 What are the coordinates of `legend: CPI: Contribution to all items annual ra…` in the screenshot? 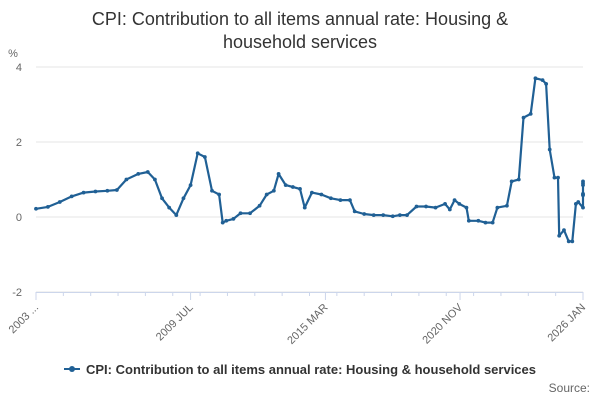 It's located at (300, 369).